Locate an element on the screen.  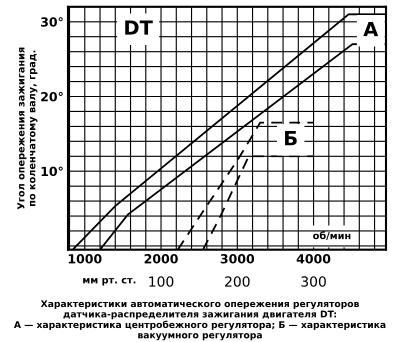
x2-tick-label: 300 is located at coordinates (313, 281).